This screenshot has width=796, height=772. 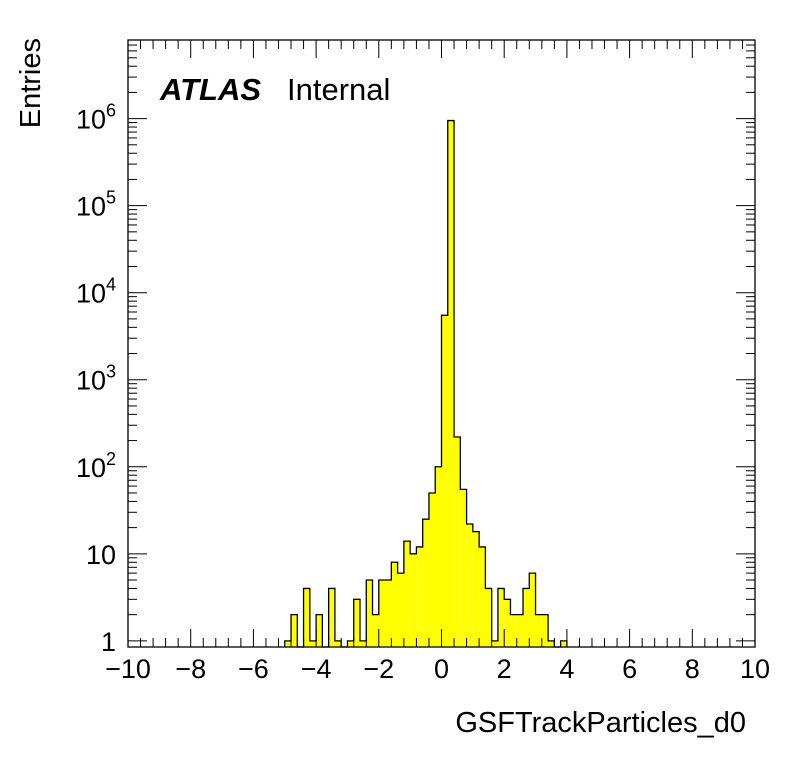 I want to click on x-tick-label: 6, so click(x=629, y=669).